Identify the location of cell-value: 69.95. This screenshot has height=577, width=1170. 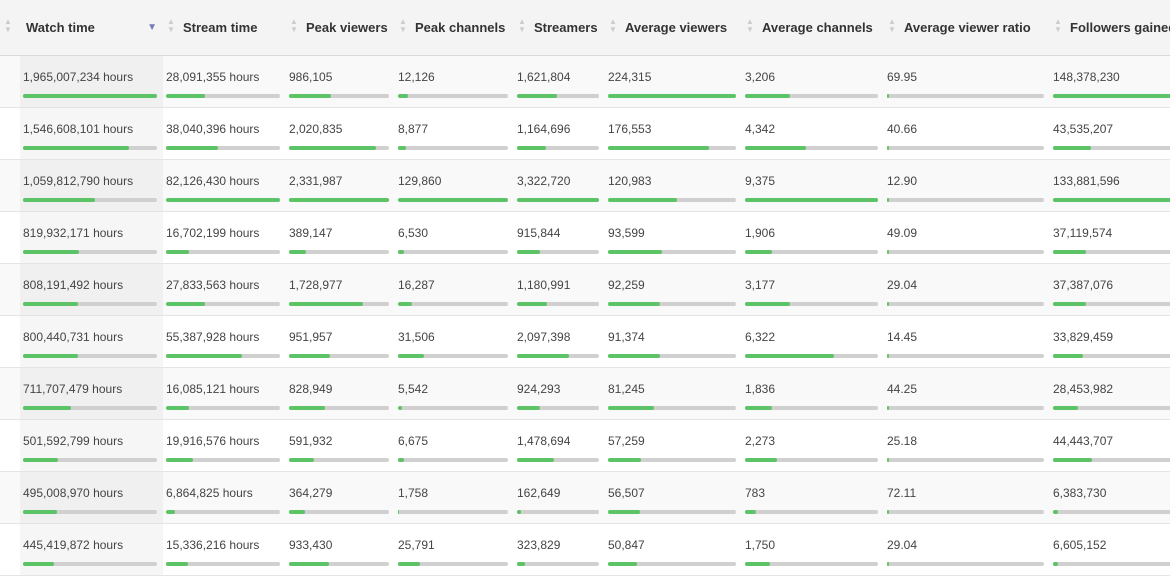
(902, 77).